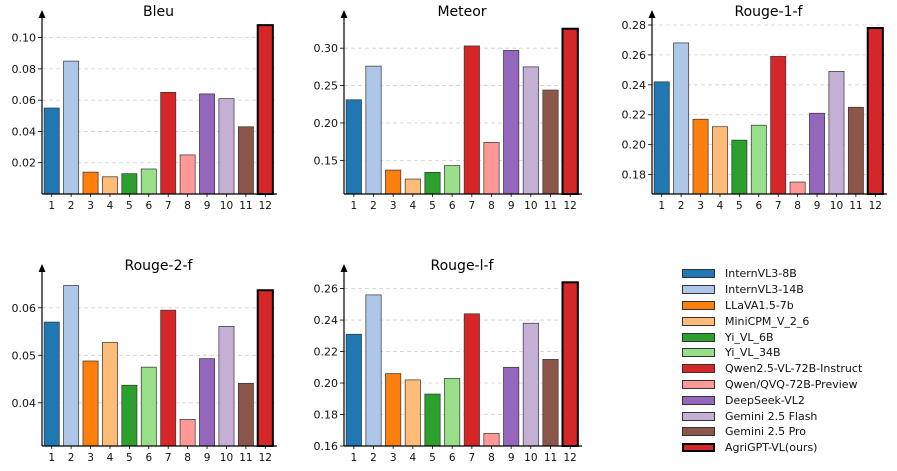 Image resolution: width=897 pixels, height=471 pixels. I want to click on legend-label: InternVL3-14B, so click(764, 290).